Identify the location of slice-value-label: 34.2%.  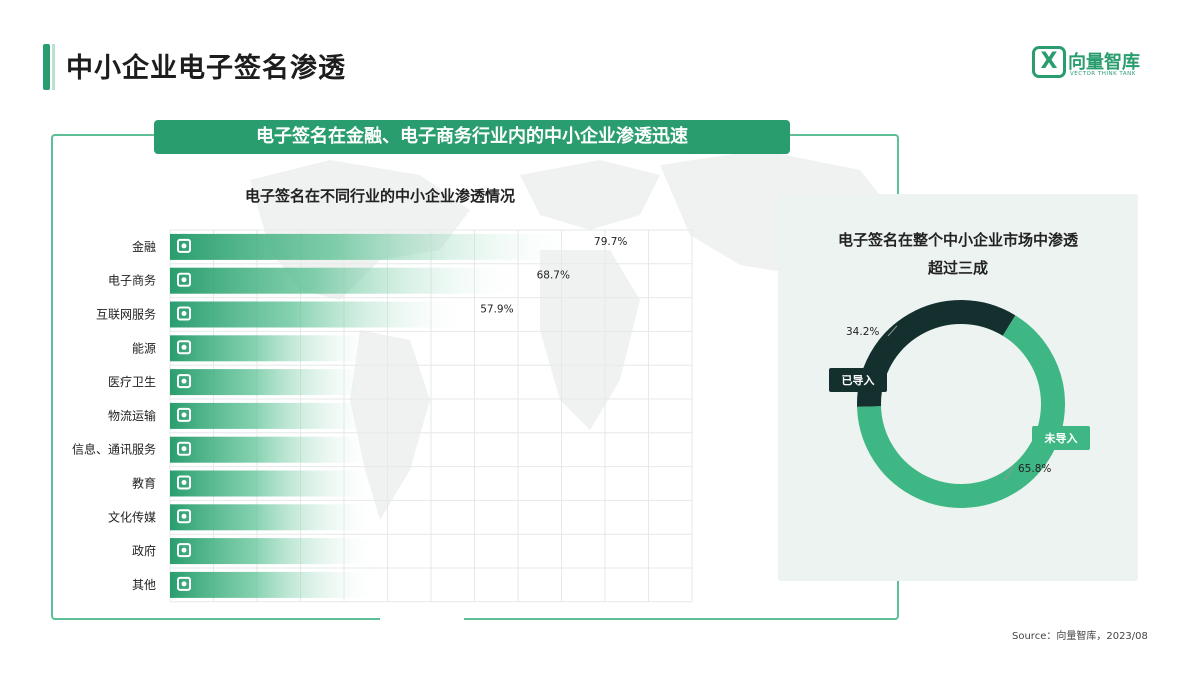
(862, 332).